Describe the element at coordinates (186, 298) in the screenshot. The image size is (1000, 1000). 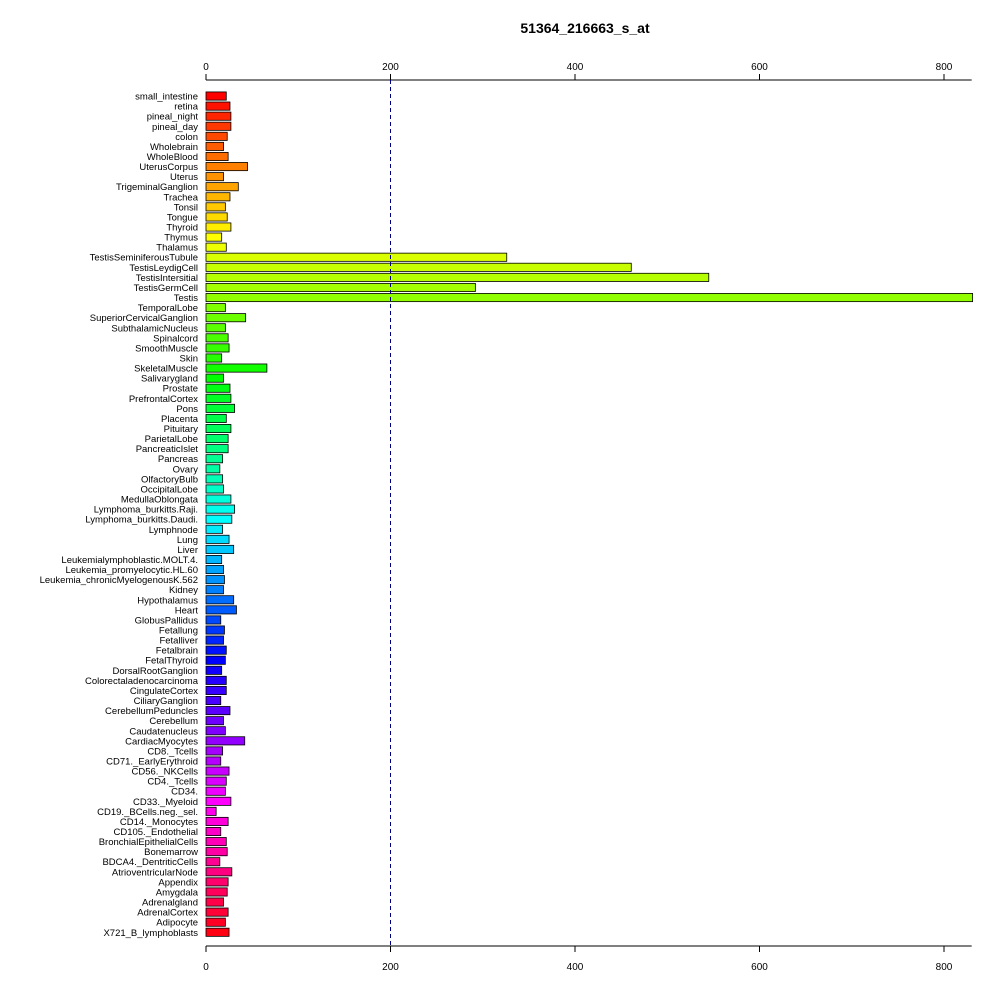
I see `category-label: Testis` at that location.